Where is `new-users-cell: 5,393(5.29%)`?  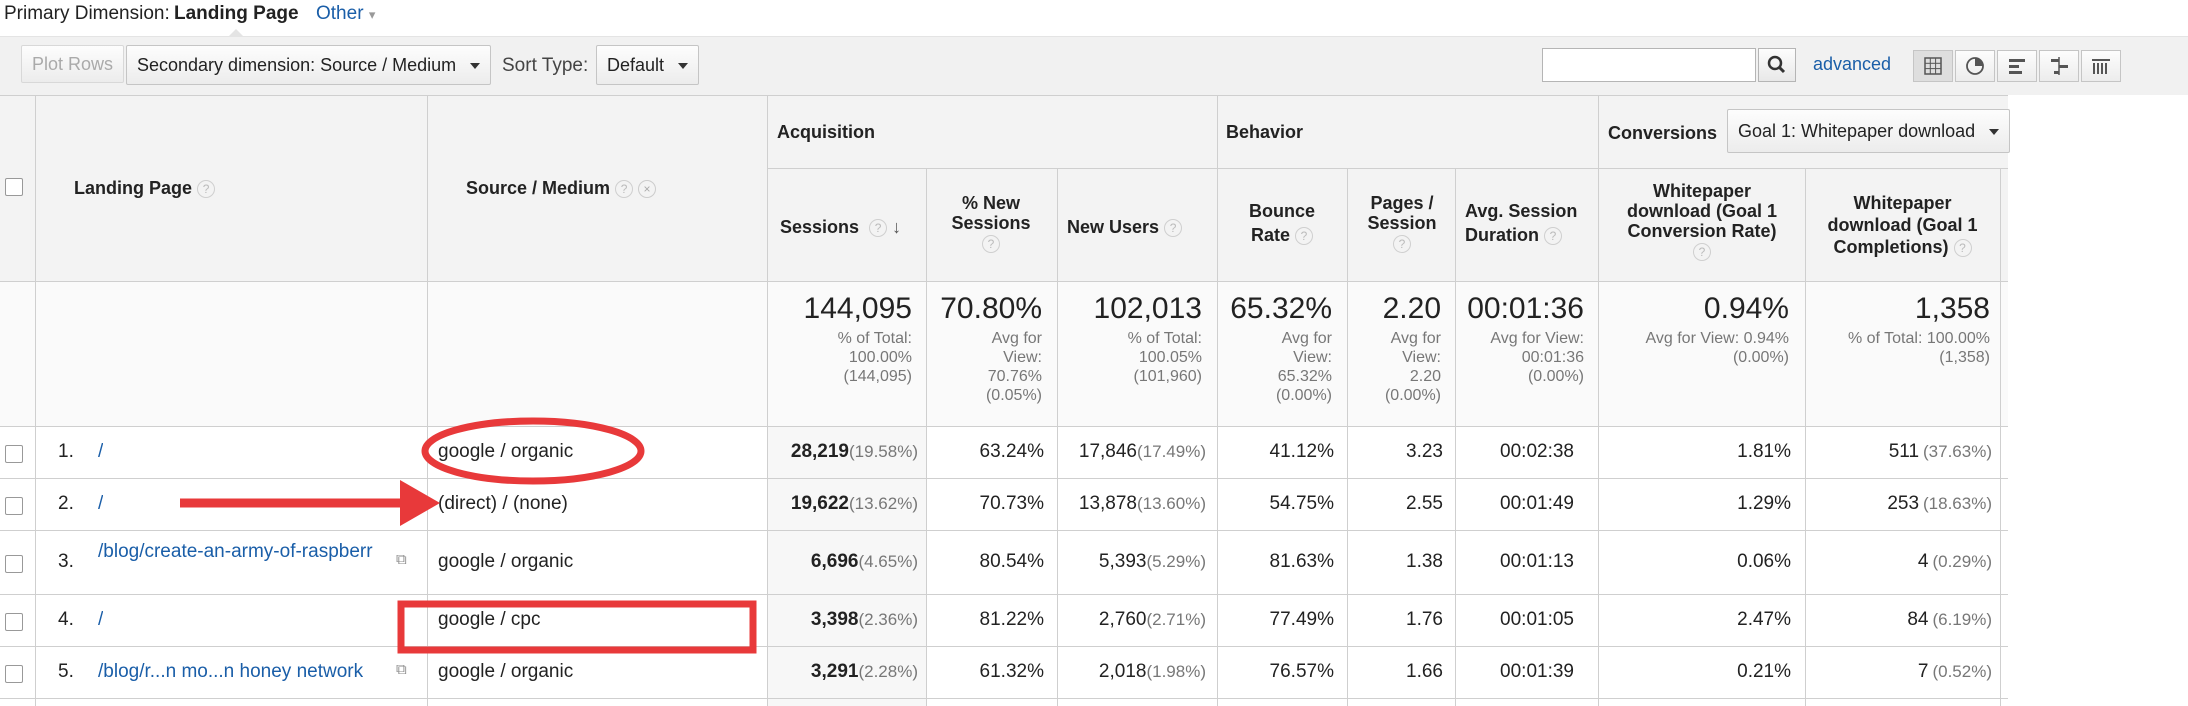 new-users-cell: 5,393(5.29%) is located at coordinates (1133, 562).